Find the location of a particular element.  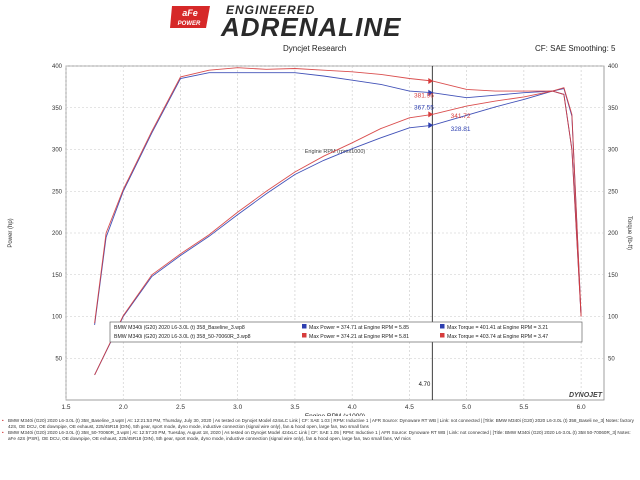

svg-text: aFe is located at coordinates (190, 13).